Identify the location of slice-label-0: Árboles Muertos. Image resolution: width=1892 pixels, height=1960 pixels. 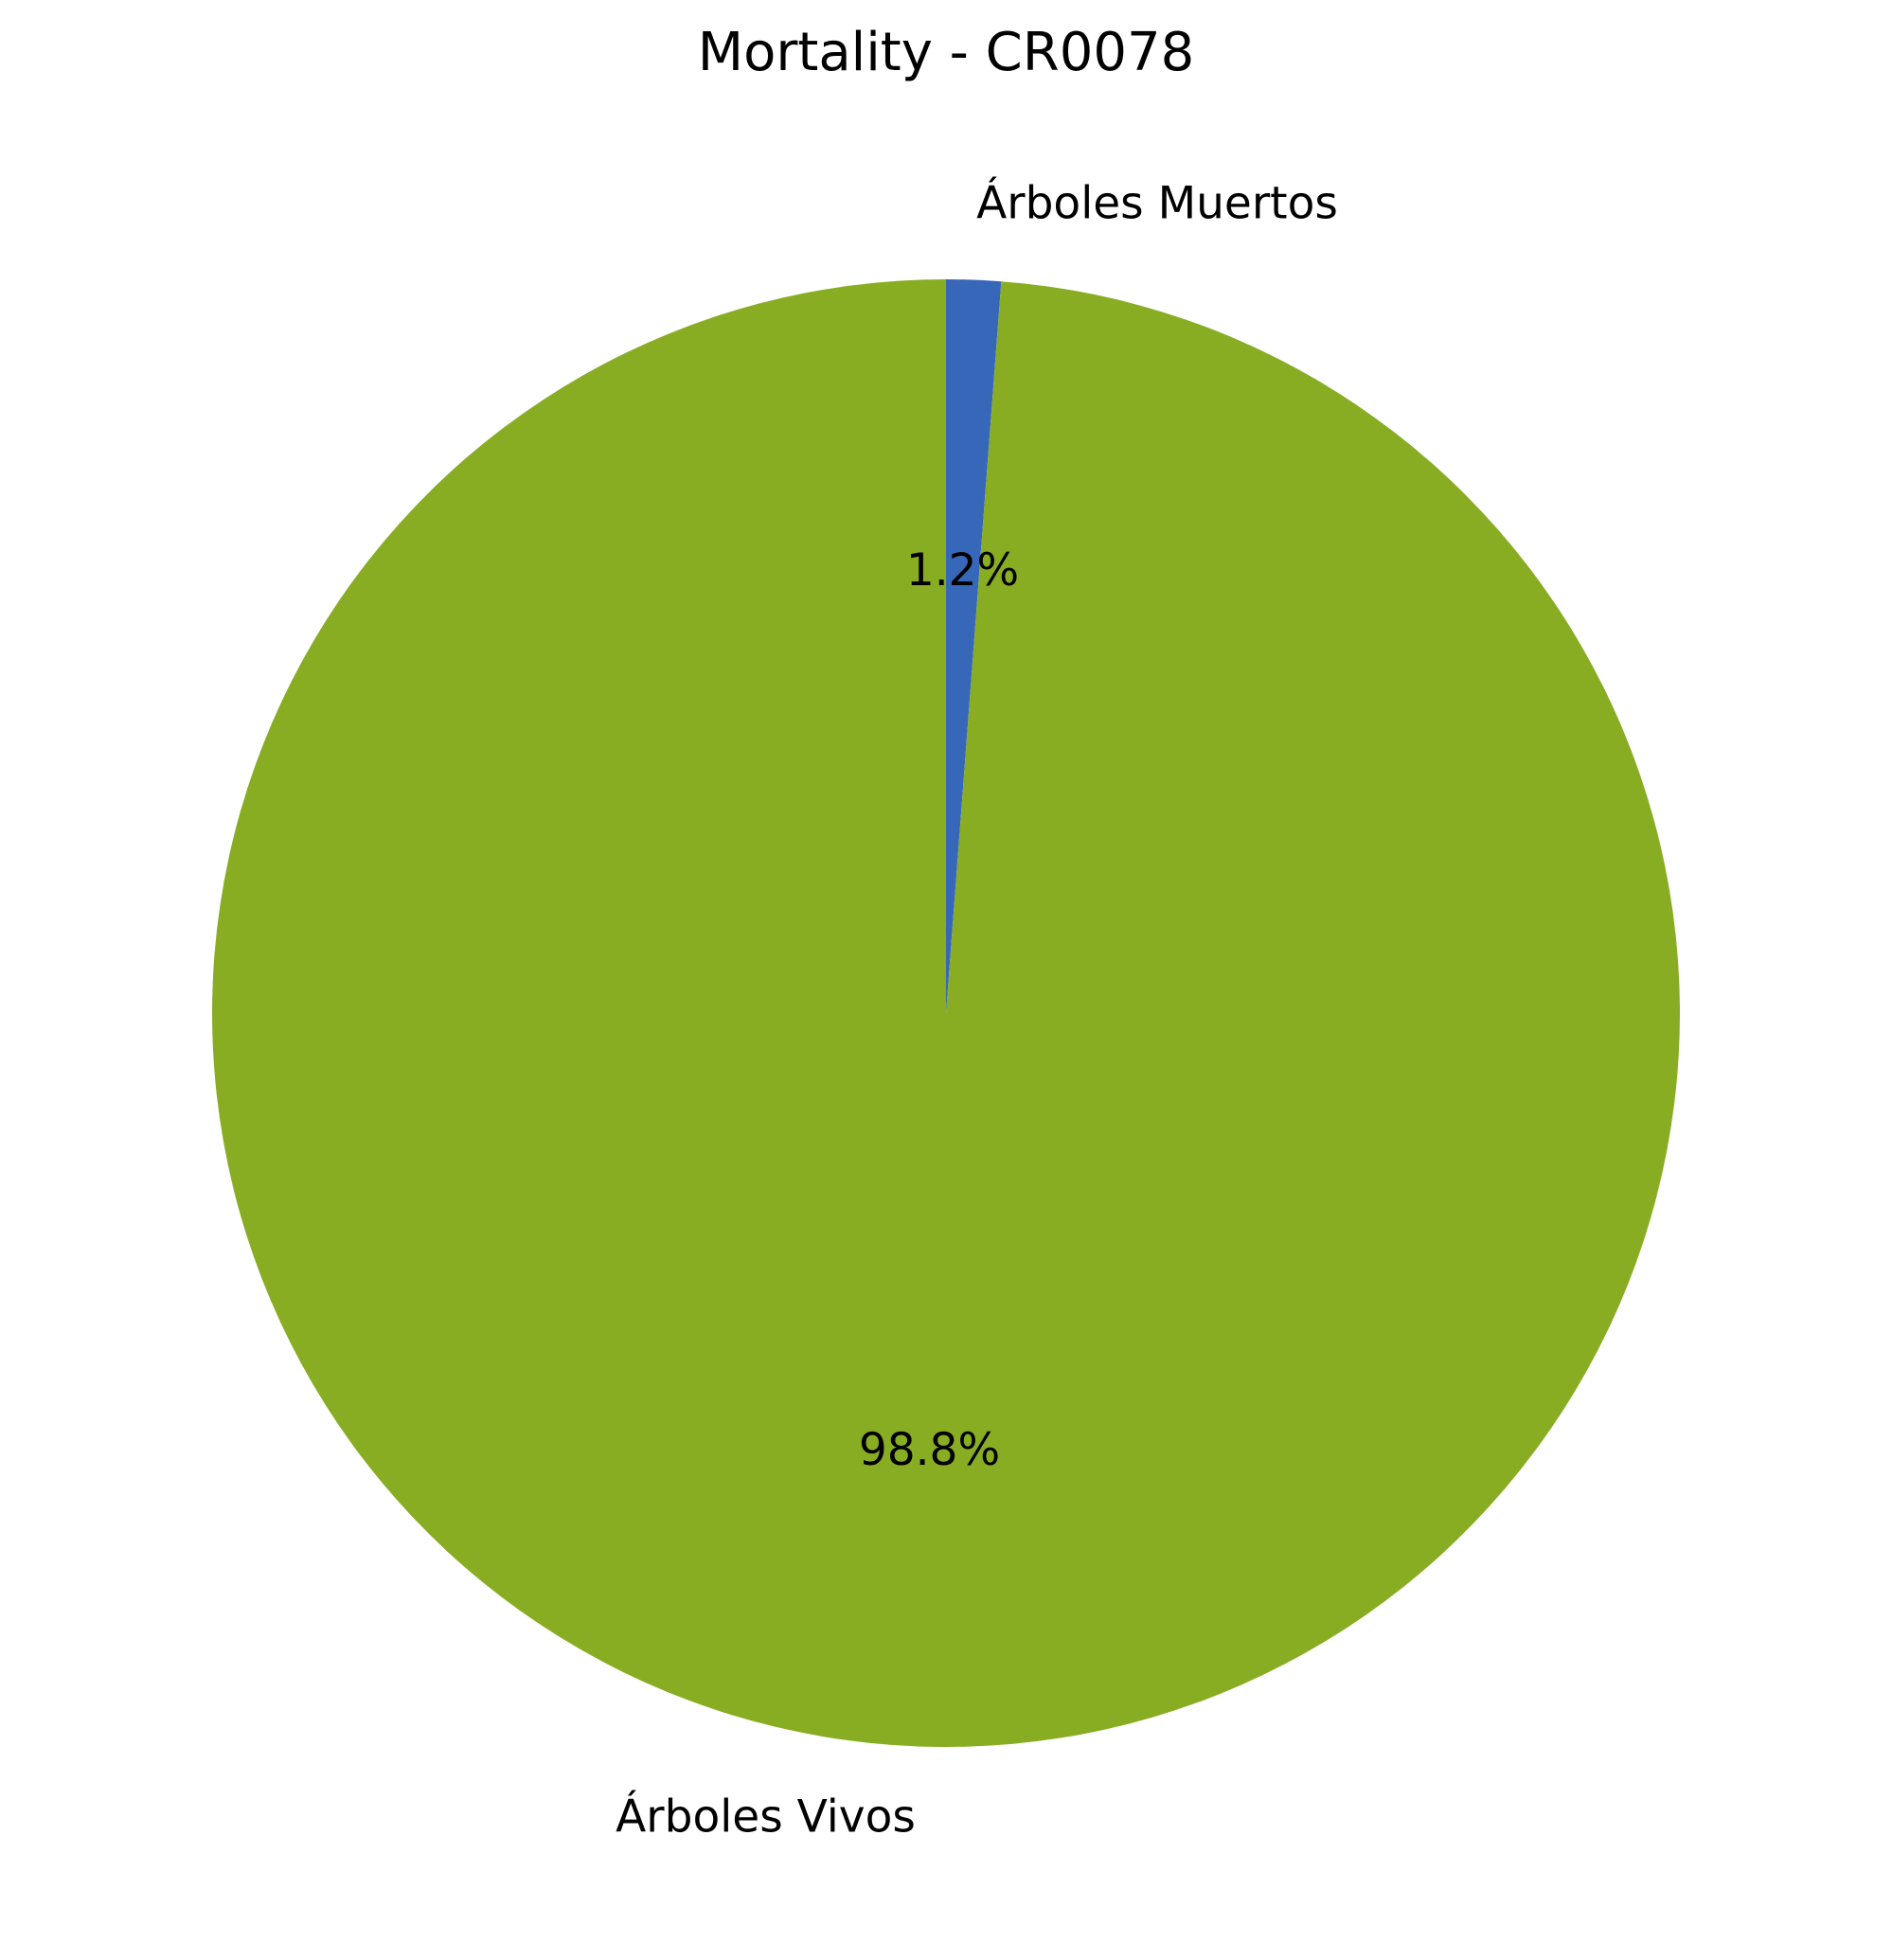
(1157, 204).